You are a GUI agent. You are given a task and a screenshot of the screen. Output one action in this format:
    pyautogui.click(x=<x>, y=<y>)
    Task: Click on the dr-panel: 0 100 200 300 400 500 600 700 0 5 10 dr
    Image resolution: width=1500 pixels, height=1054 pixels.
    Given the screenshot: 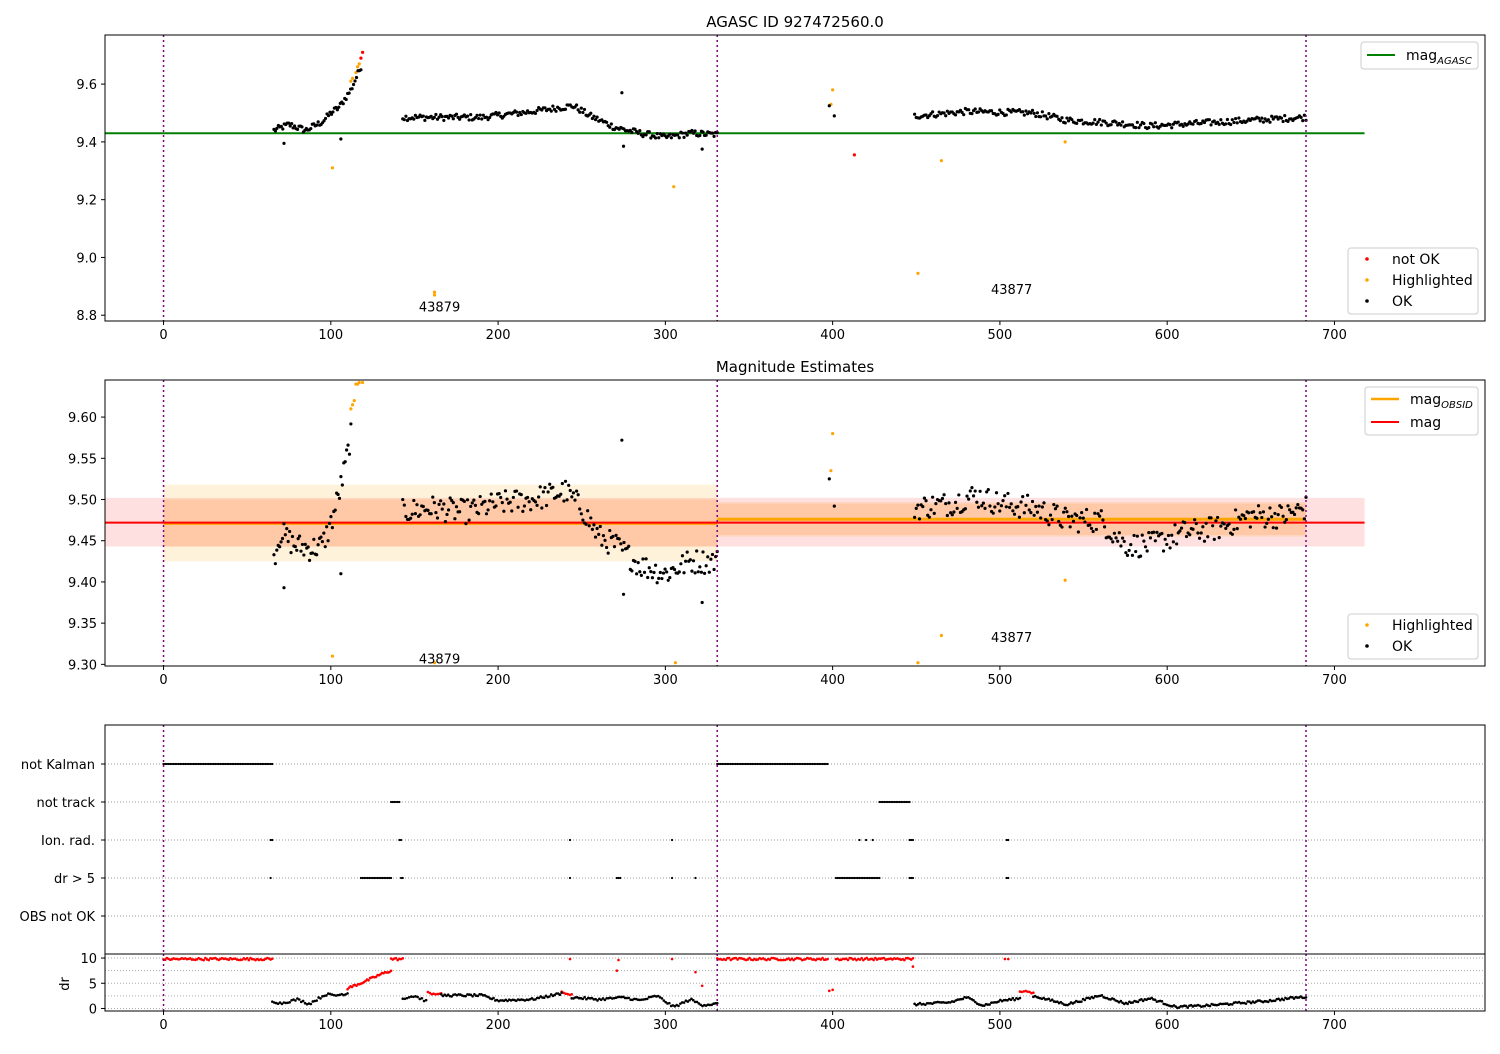 What is the action you would take?
    pyautogui.click(x=772, y=992)
    